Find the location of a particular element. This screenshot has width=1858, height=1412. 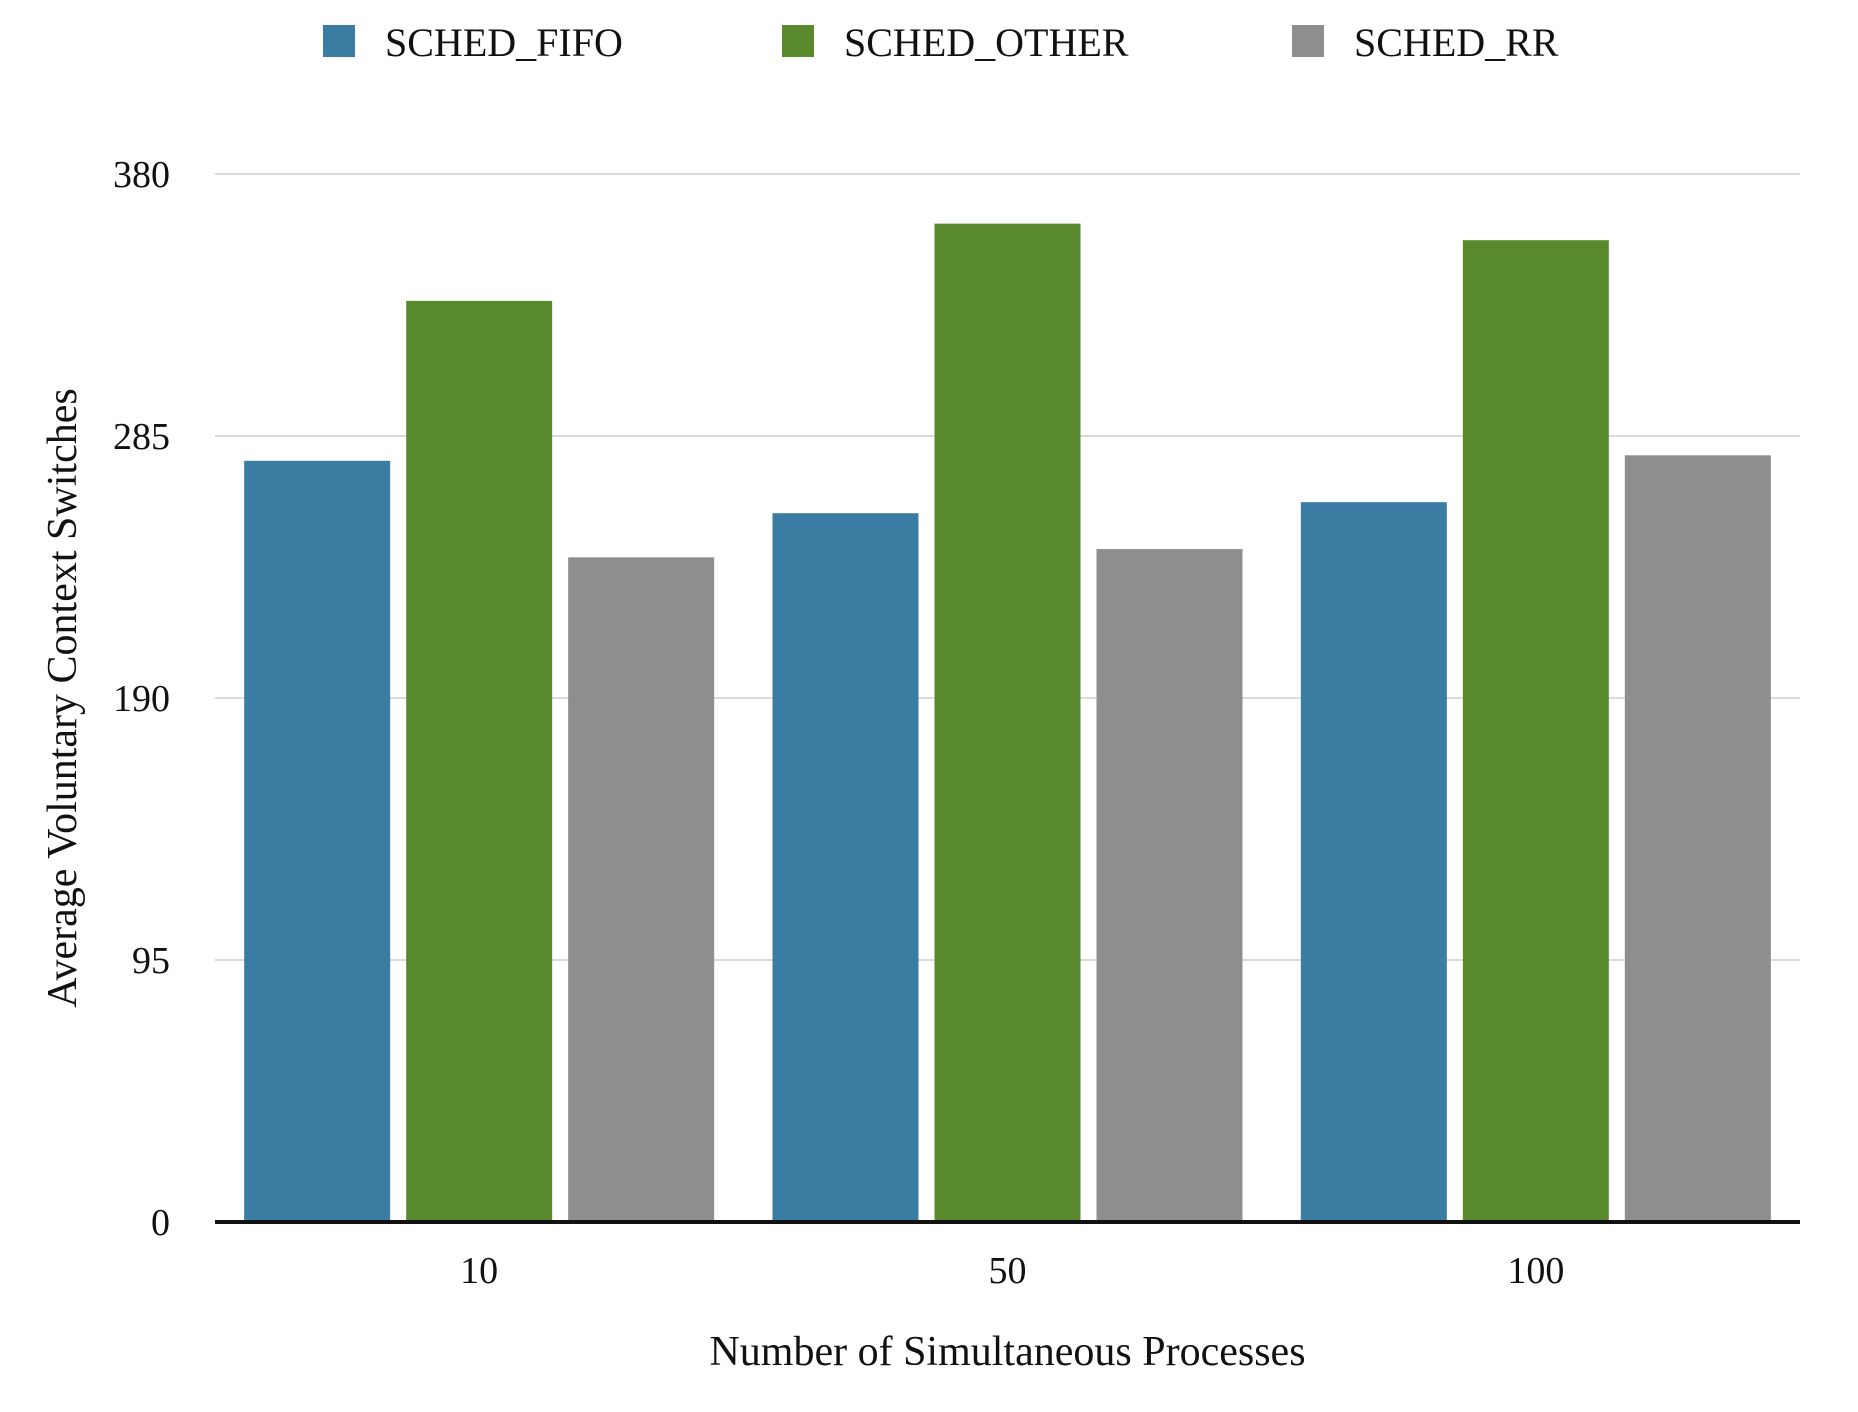

legend-item-sched-rr: SCHED_RR is located at coordinates (1425, 42).